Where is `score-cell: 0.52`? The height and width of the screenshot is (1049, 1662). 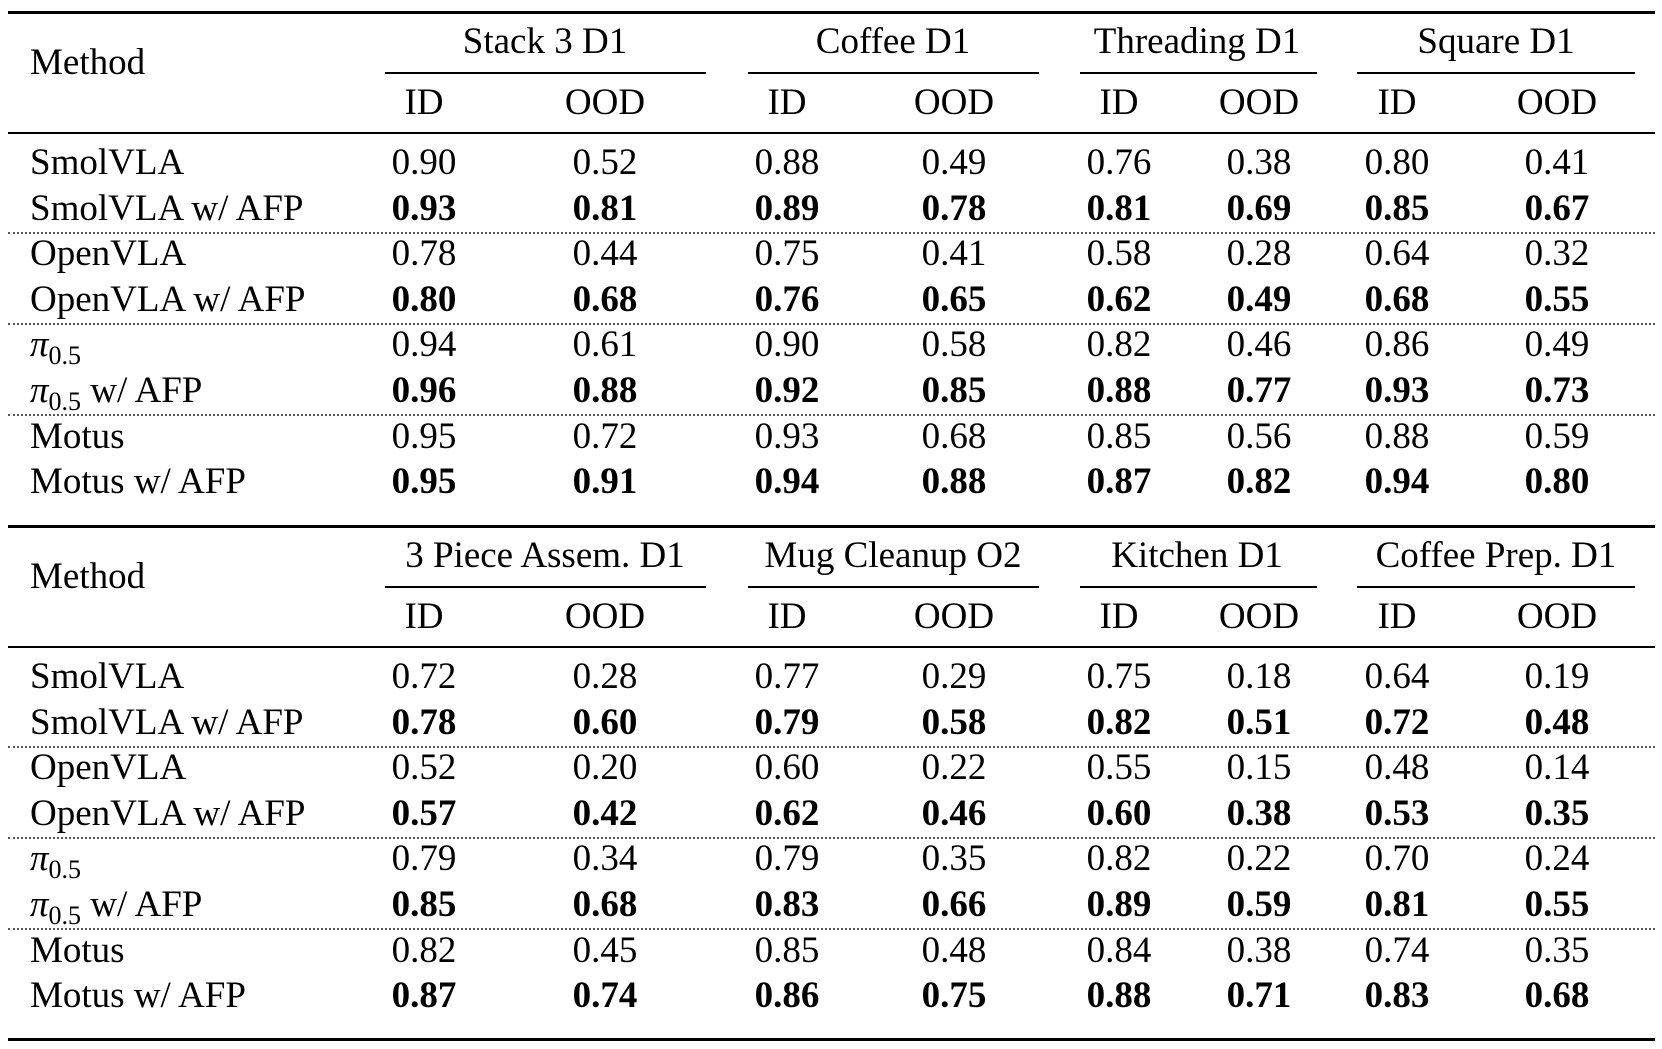 score-cell: 0.52 is located at coordinates (605, 162).